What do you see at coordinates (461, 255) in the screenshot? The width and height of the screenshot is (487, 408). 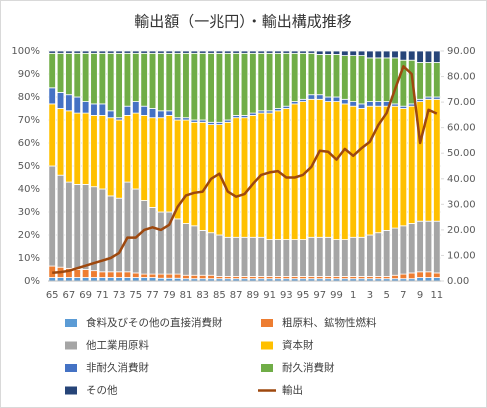 I see `y2-tick-label: 10.00` at bounding box center [461, 255].